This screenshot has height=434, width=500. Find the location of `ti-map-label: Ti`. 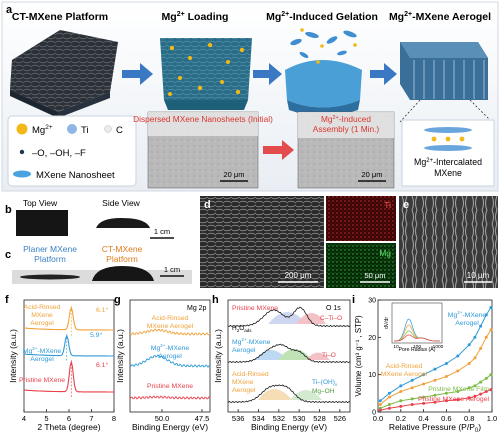

ti-map-label: Ti is located at coordinates (387, 205).